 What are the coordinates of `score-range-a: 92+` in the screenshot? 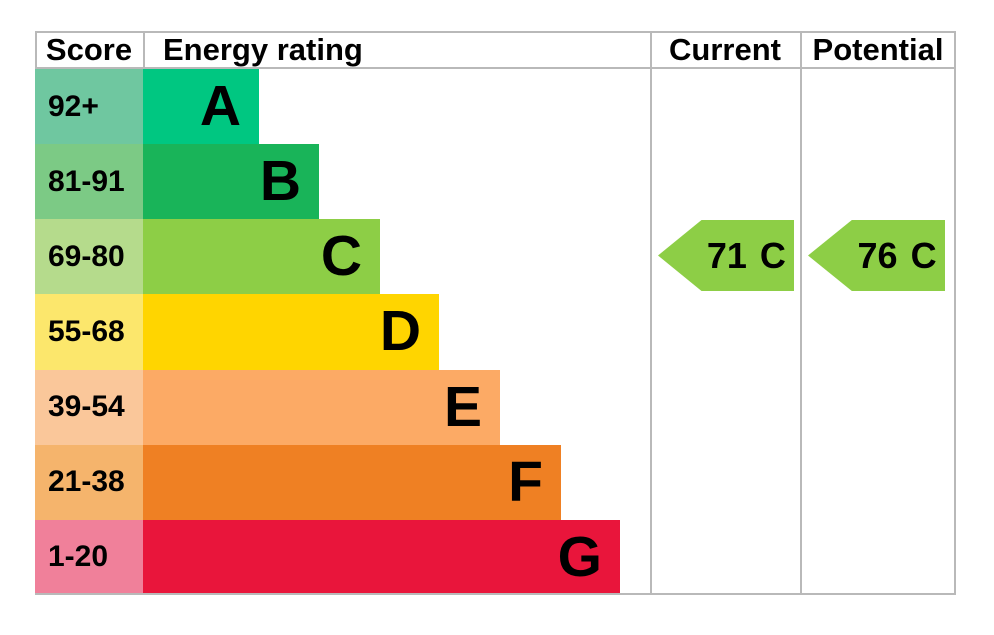 It's located at (73, 106).